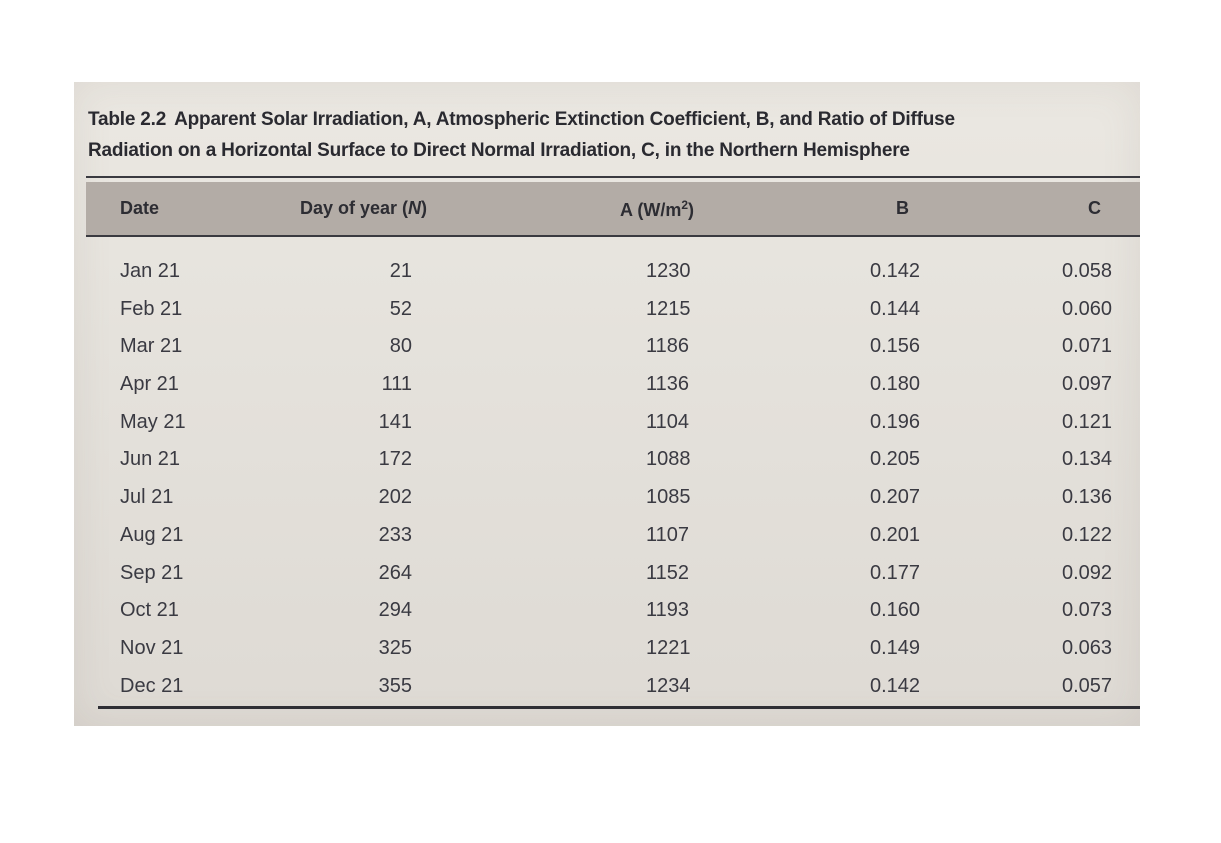 The width and height of the screenshot is (1221, 843). I want to click on cell-c: 0.073, so click(1087, 610).